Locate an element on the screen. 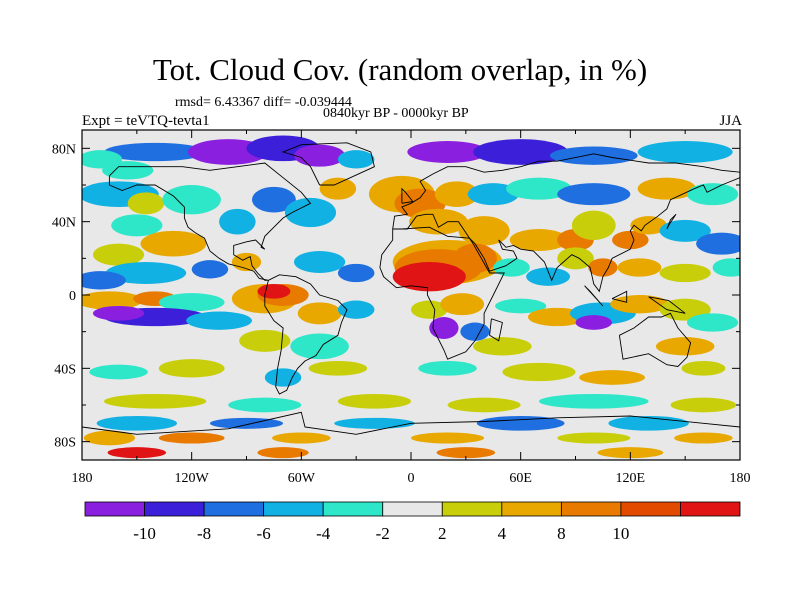 The height and width of the screenshot is (600, 800). colorbar-label: 2 is located at coordinates (442, 533).